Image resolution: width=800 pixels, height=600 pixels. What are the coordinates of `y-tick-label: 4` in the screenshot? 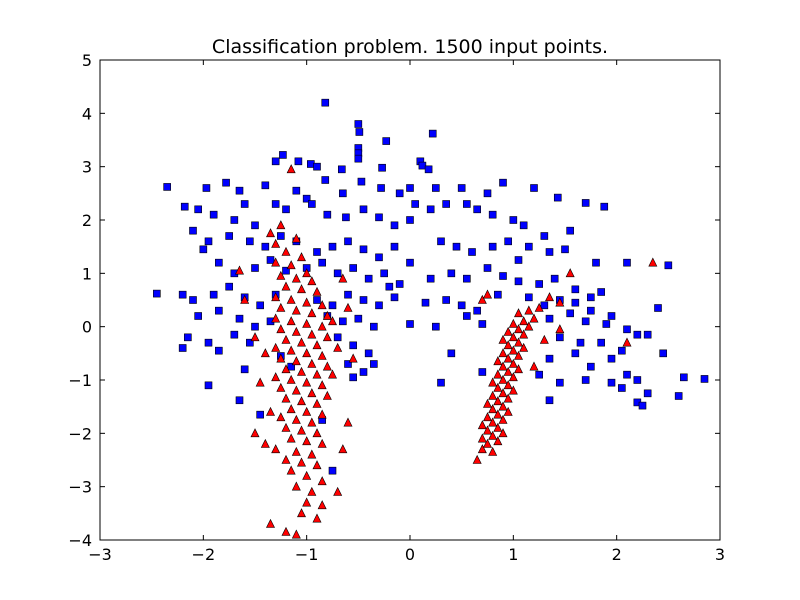 It's located at (87, 113).